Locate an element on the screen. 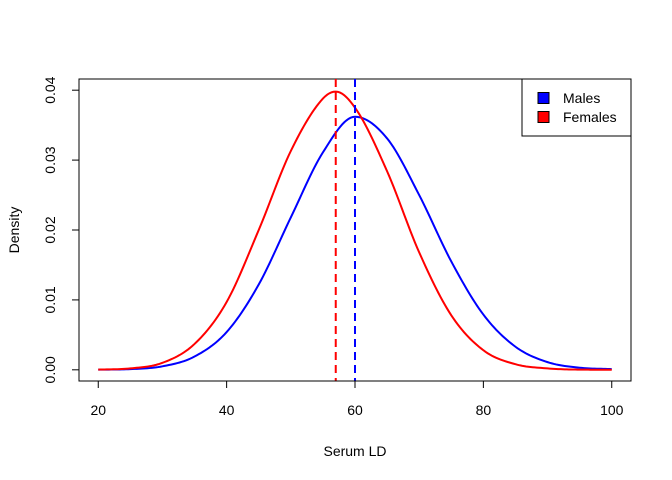 The width and height of the screenshot is (672, 480). legend-label-males: Males is located at coordinates (581, 98).